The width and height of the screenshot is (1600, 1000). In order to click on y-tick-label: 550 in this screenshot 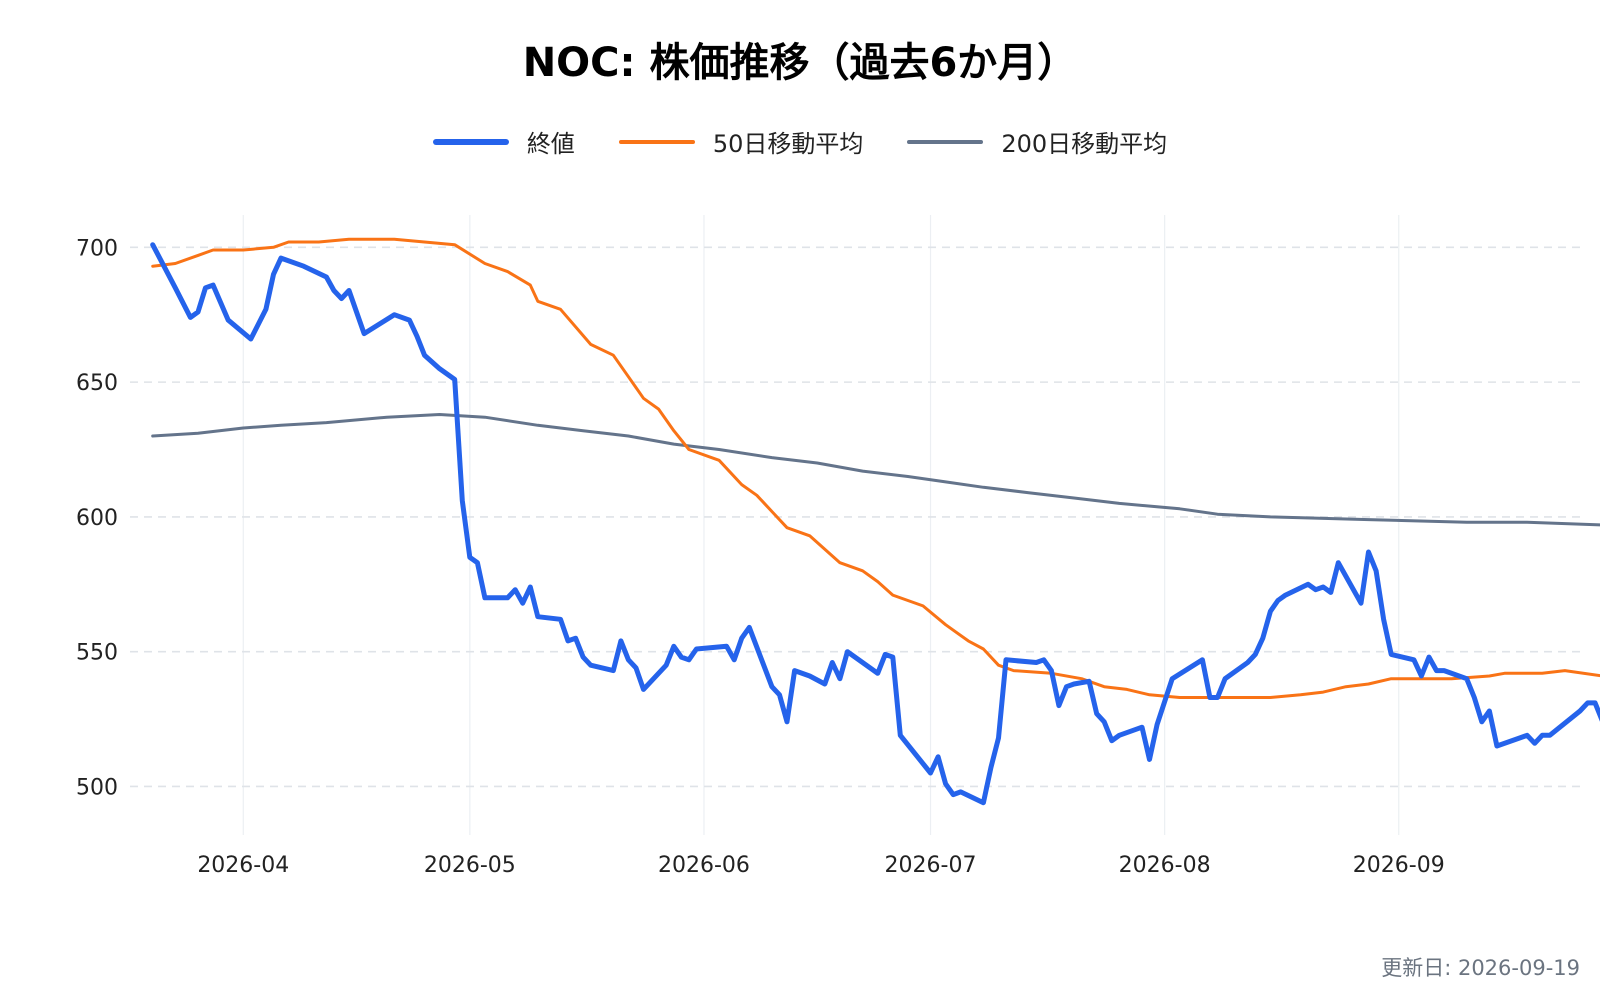, I will do `click(97, 653)`.